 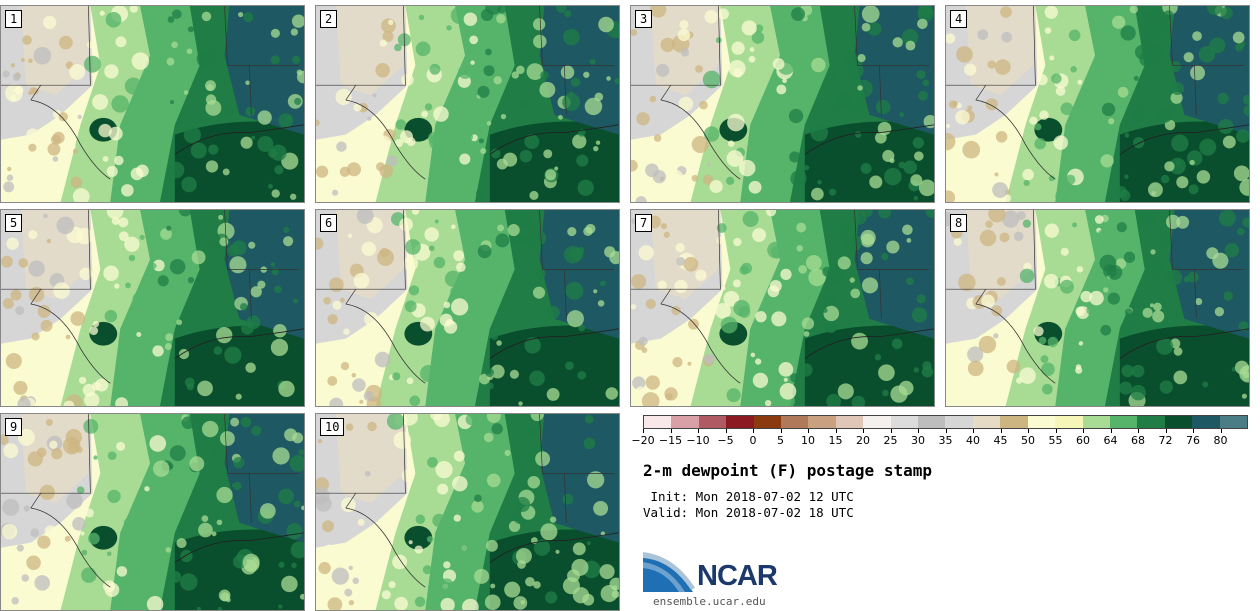 What do you see at coordinates (787, 470) in the screenshot?
I see `chart-title: 2-m dewpoint (F) postage stamp` at bounding box center [787, 470].